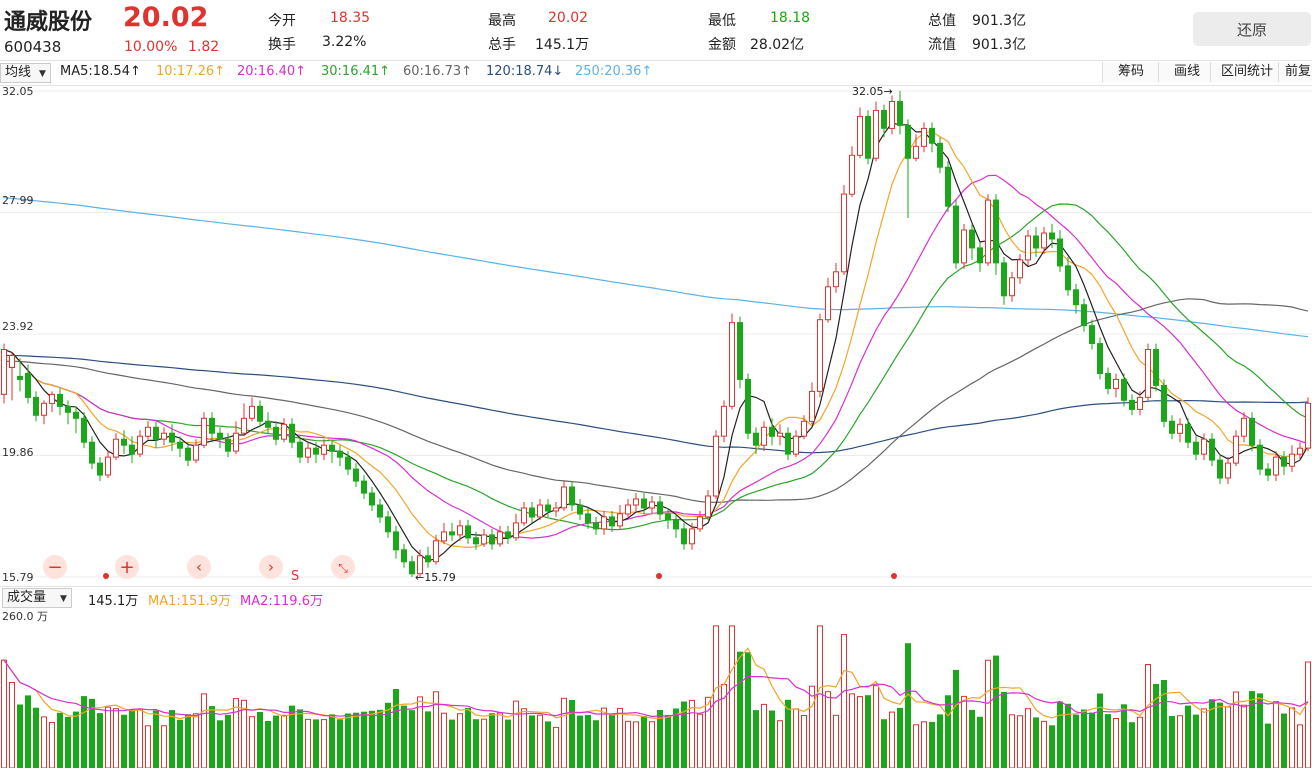 This screenshot has height=768, width=1312. Describe the element at coordinates (151, 47) in the screenshot. I see `change-pct: 10.00%` at that location.